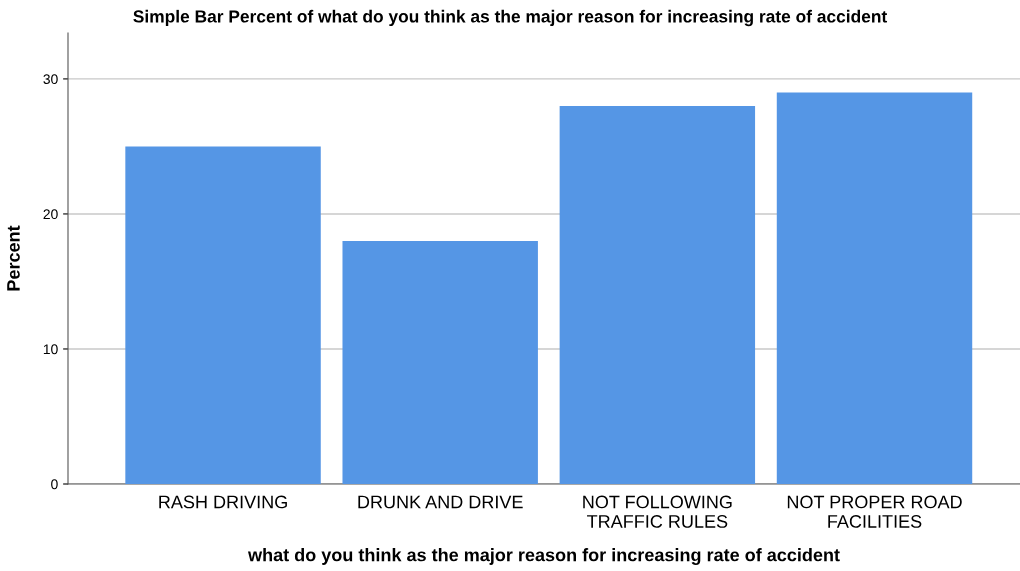 The image size is (1020, 571). I want to click on y-tick-label: 20, so click(50, 214).